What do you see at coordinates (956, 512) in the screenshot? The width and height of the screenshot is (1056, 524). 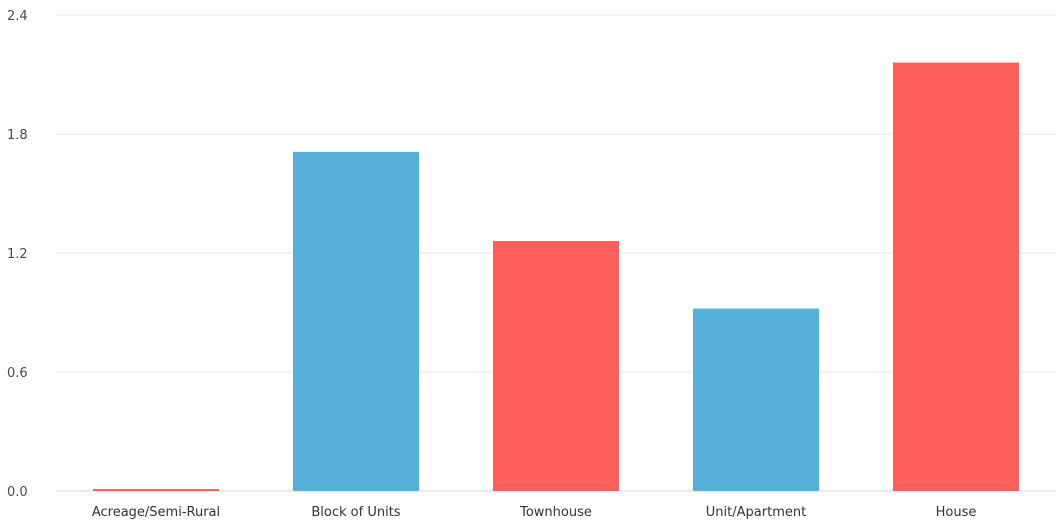 I see `x-tick-label: House` at bounding box center [956, 512].